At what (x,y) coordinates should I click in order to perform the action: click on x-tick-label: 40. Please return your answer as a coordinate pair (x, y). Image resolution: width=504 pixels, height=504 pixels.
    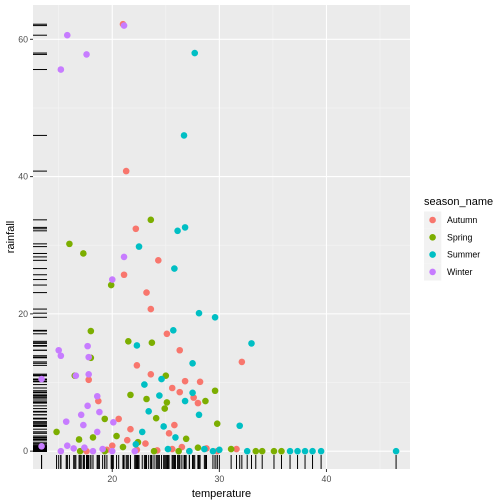
    Looking at the image, I should click on (327, 479).